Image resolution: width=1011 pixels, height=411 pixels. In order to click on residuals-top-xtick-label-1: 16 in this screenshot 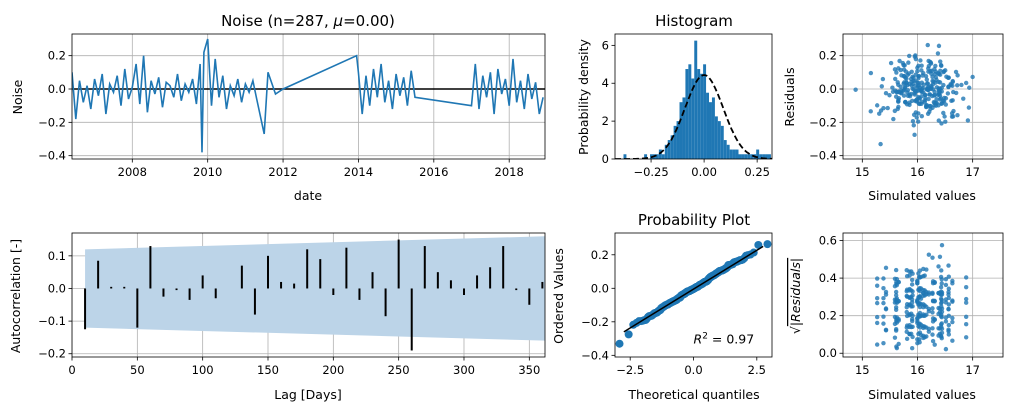, I will do `click(917, 172)`.